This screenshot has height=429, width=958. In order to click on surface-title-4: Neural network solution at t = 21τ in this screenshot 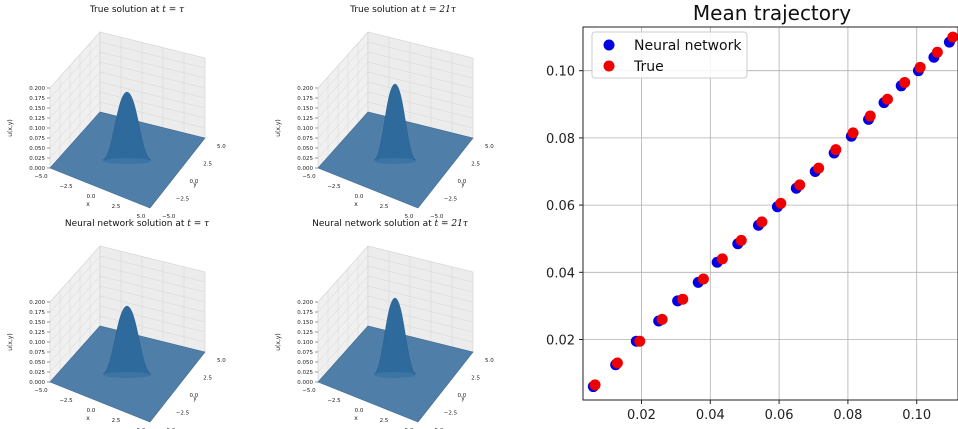, I will do `click(390, 224)`.